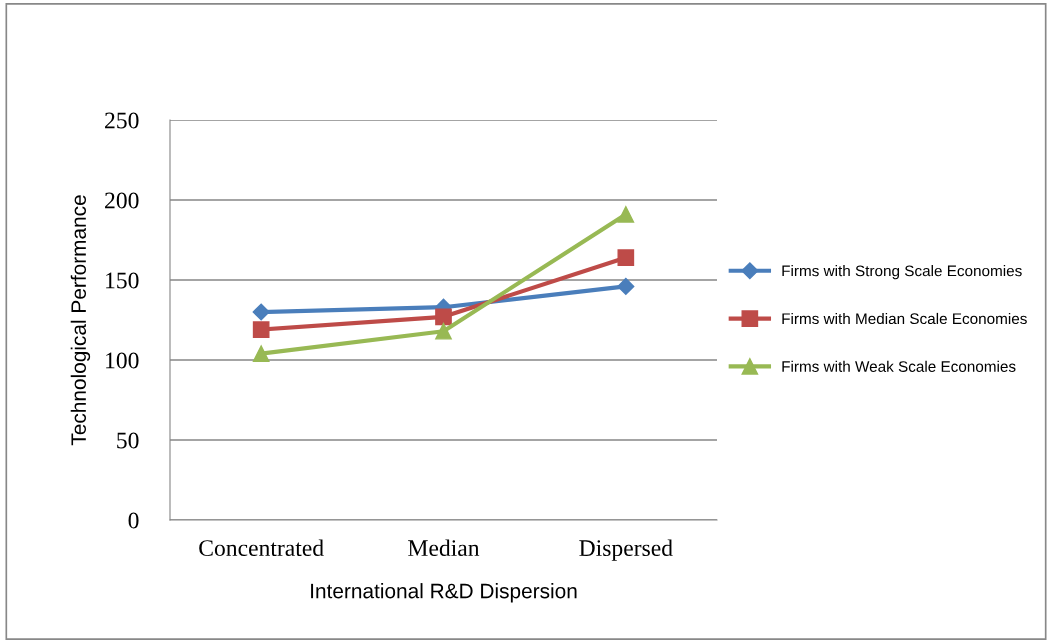  What do you see at coordinates (904, 318) in the screenshot?
I see `legend-label: Firms with Median Scale Economies` at bounding box center [904, 318].